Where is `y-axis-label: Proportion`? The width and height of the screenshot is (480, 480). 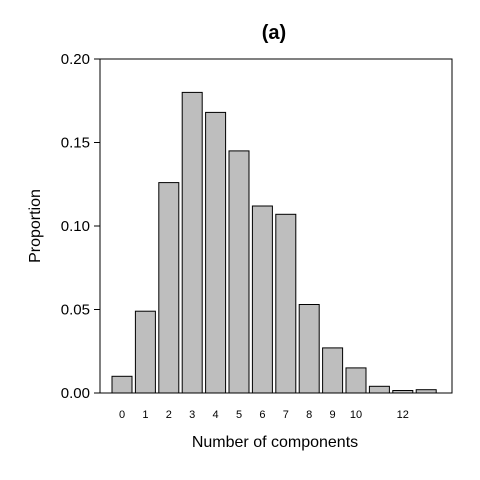 y-axis-label: Proportion is located at coordinates (35, 226).